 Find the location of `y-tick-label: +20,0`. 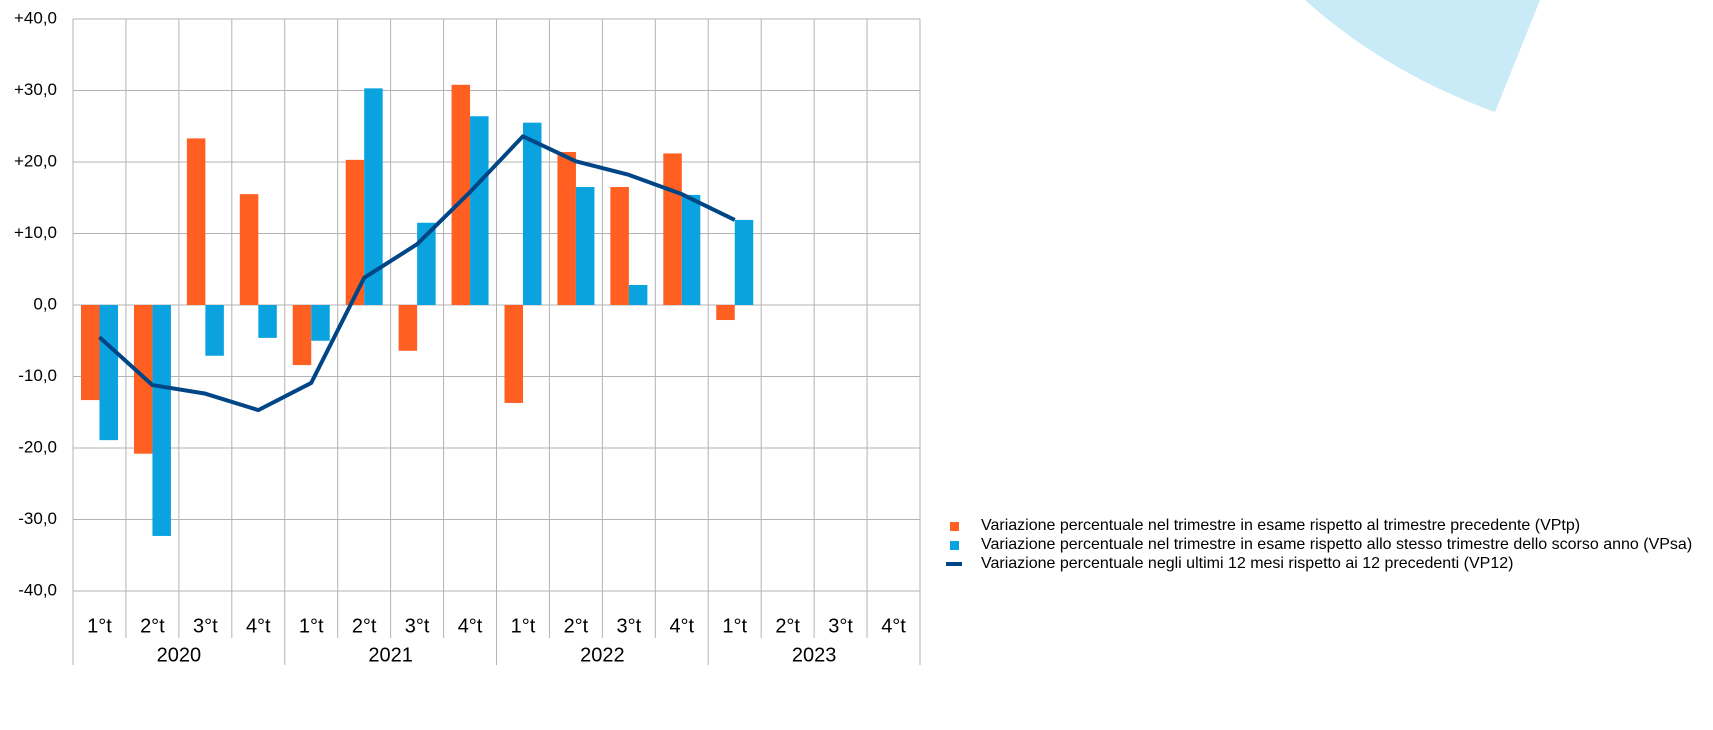

y-tick-label: +20,0 is located at coordinates (35, 160).